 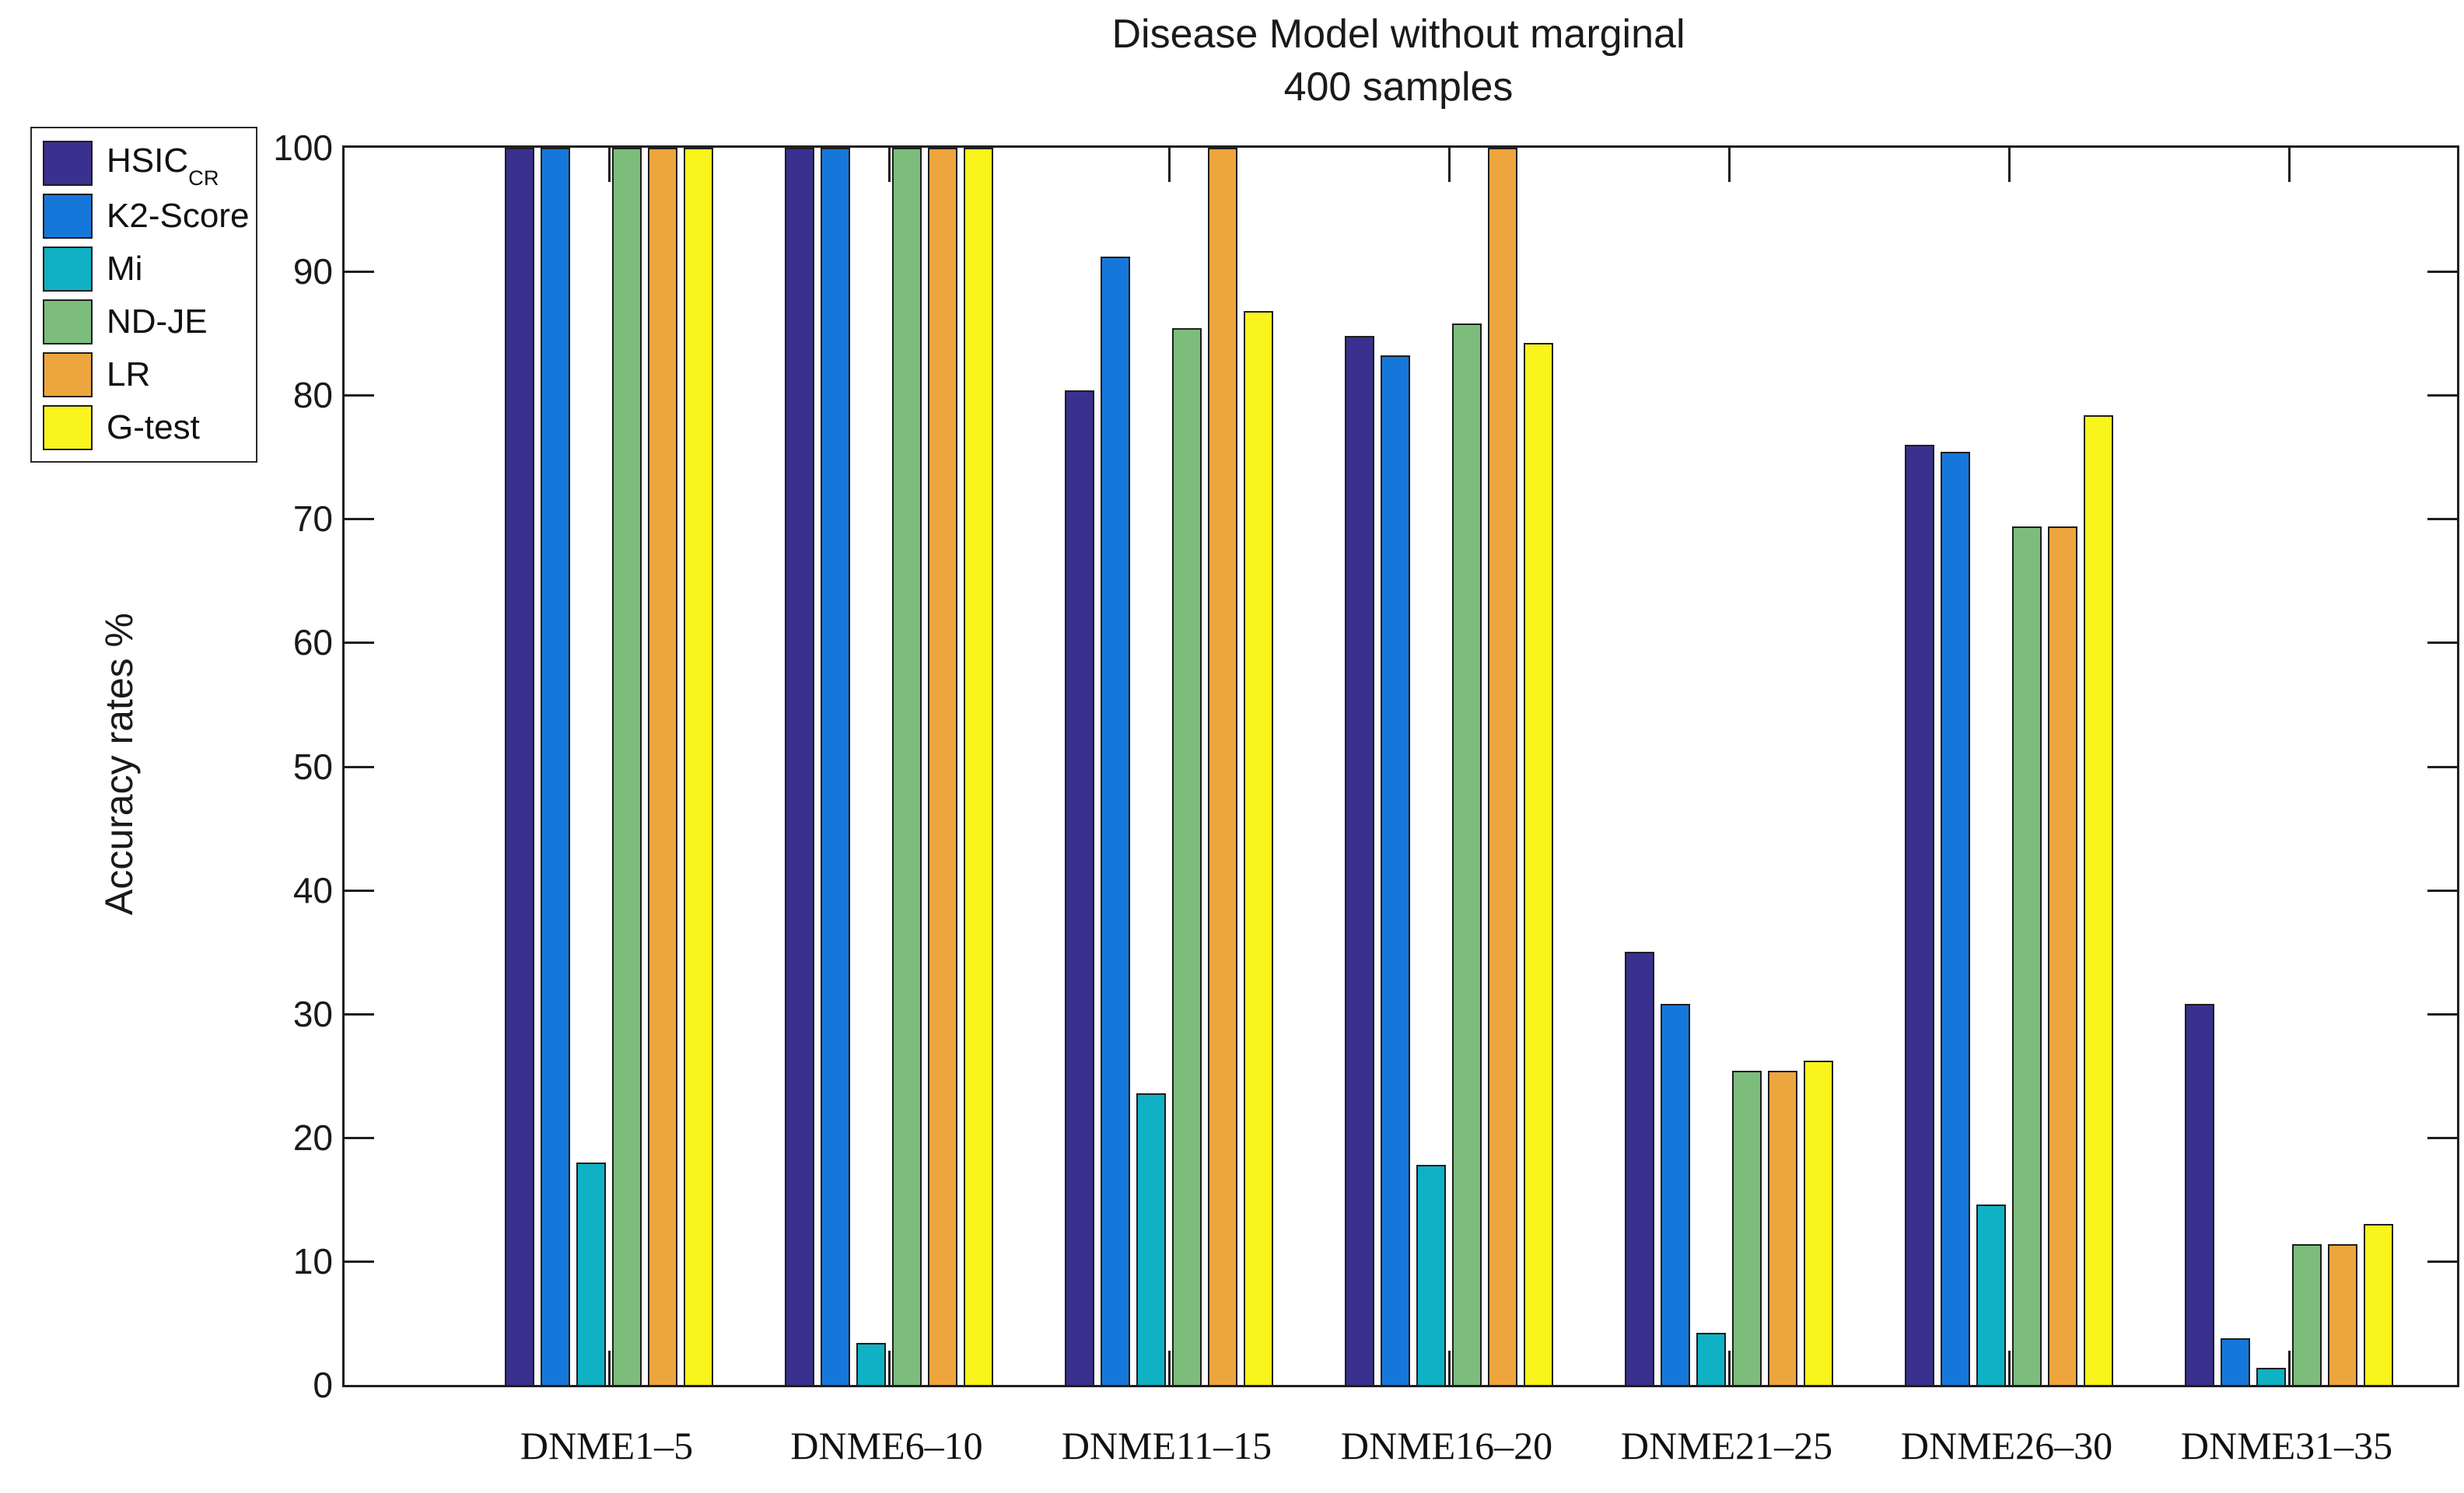 I want to click on bar-G-test-DNME21–25, so click(x=1819, y=1223).